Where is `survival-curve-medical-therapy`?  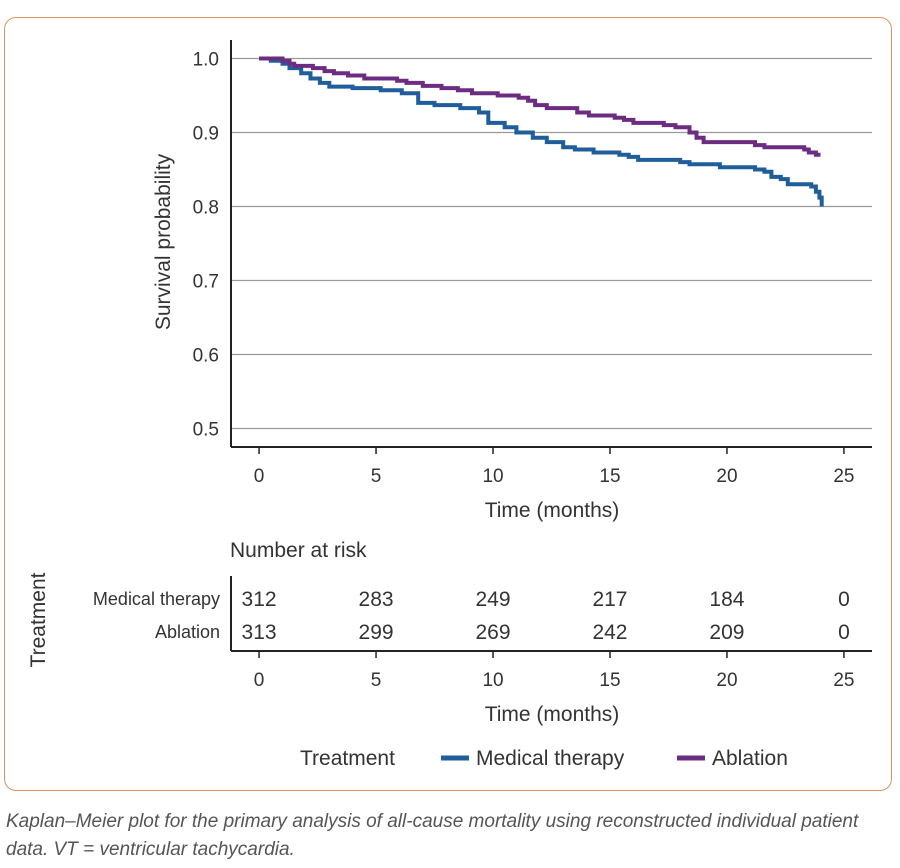 survival-curve-medical-therapy is located at coordinates (541, 131).